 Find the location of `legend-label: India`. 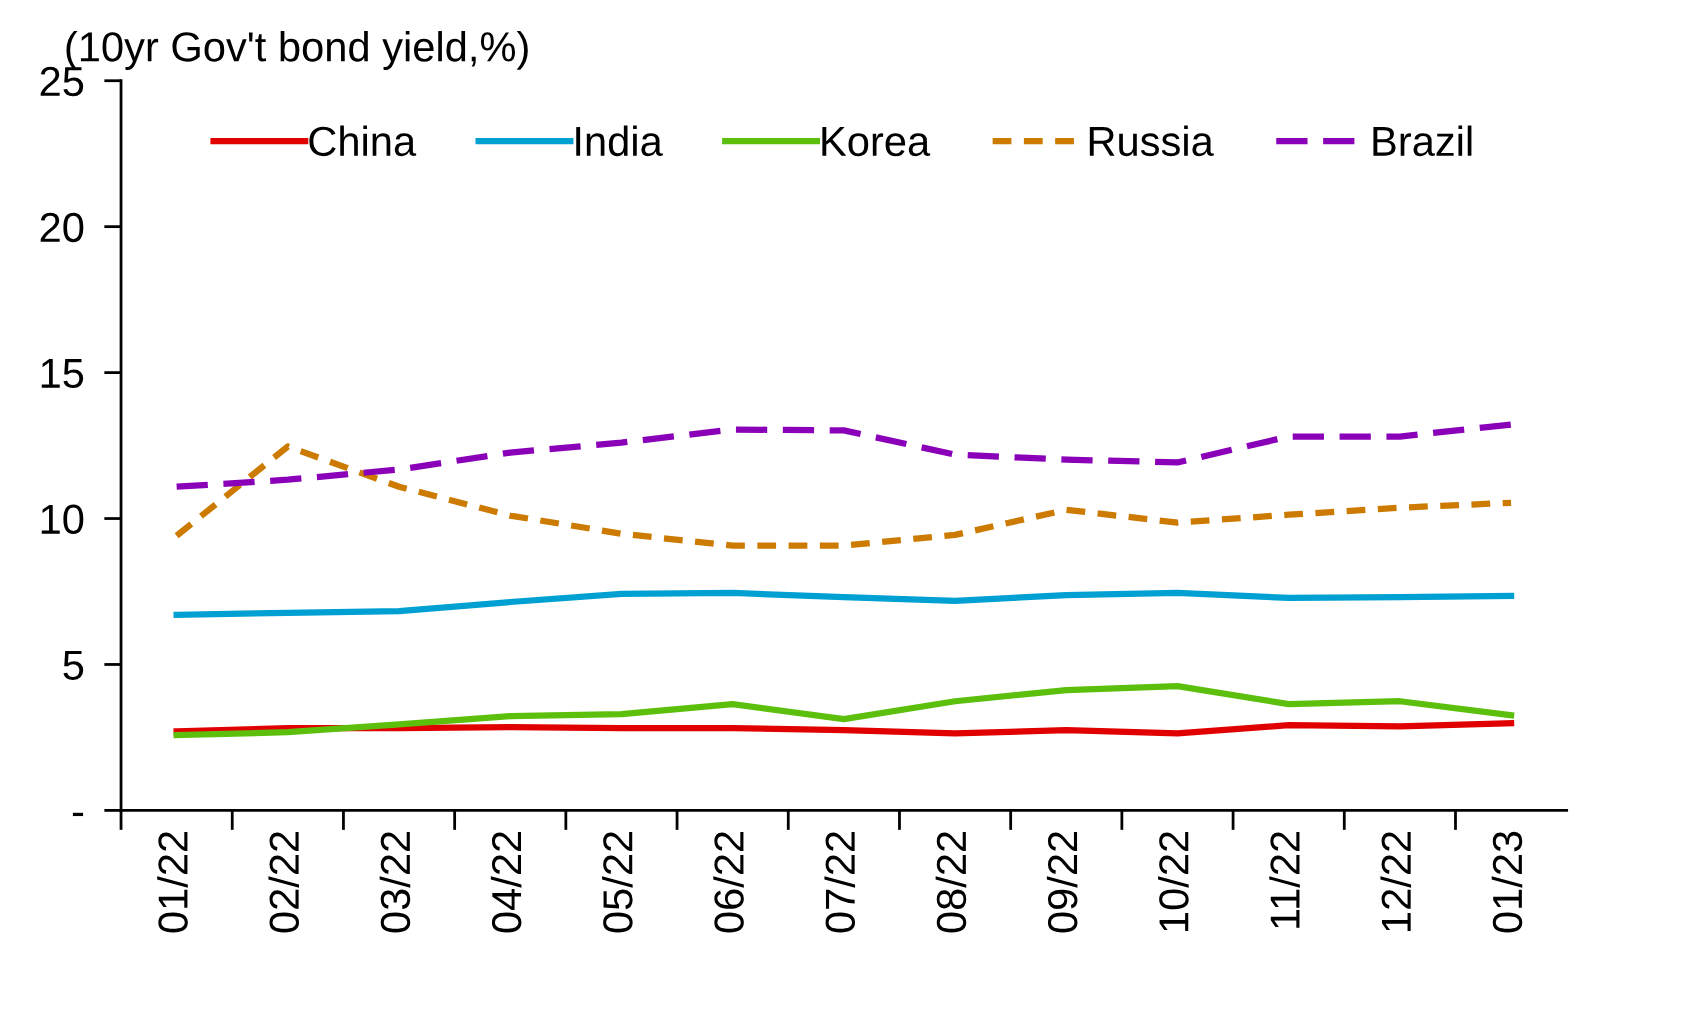

legend-label: India is located at coordinates (619, 141).